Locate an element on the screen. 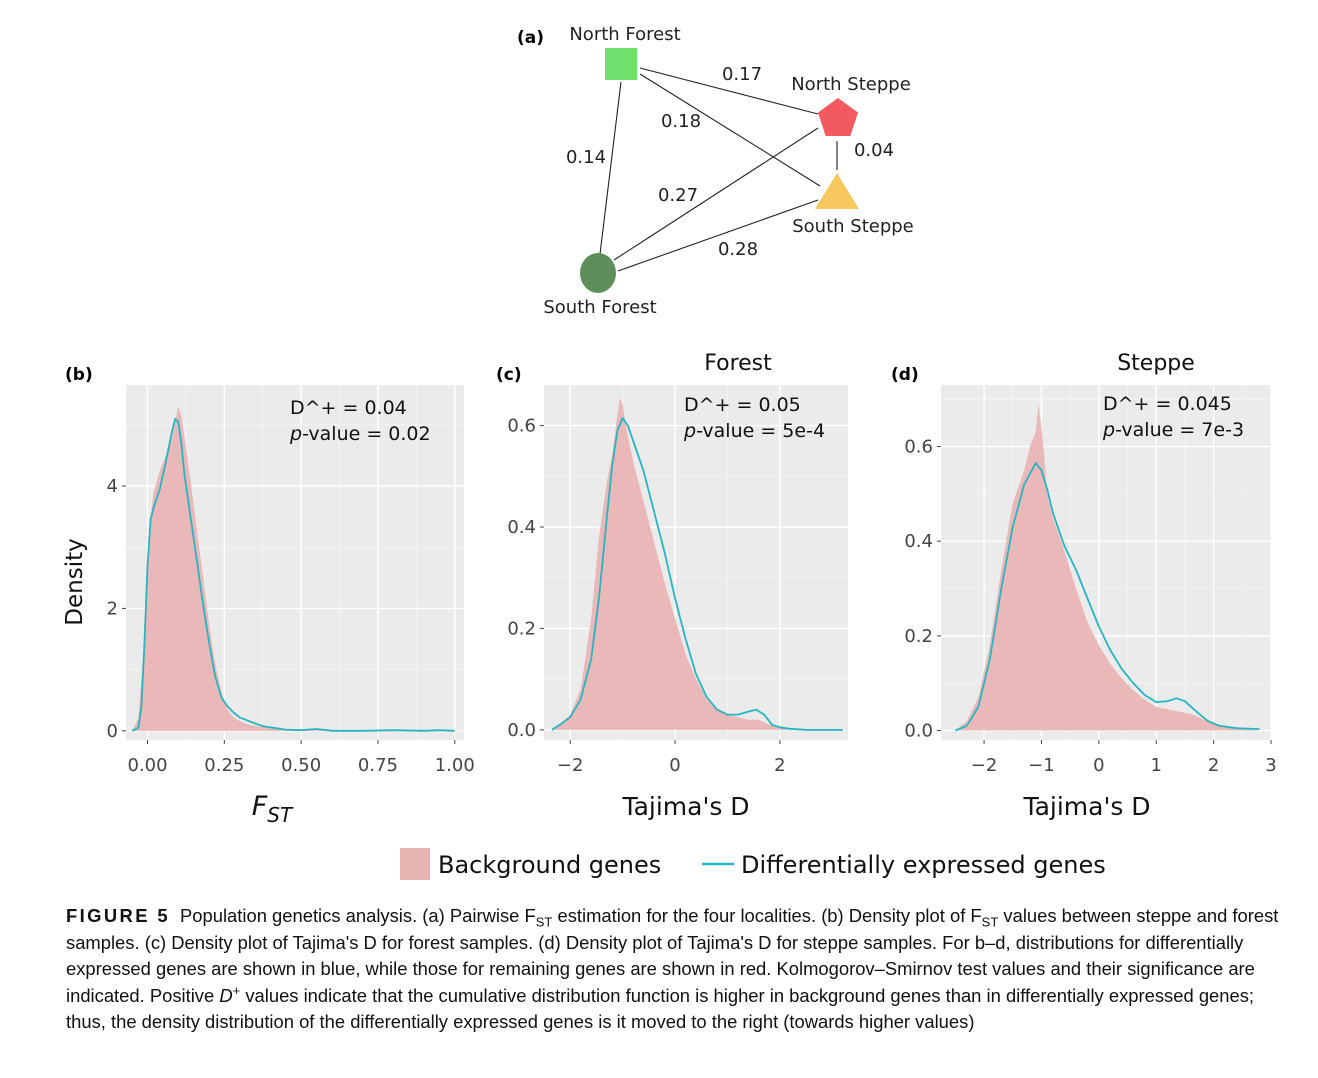 The height and width of the screenshot is (1078, 1318). p-value-text: -value = 0.02 is located at coordinates (366, 434).